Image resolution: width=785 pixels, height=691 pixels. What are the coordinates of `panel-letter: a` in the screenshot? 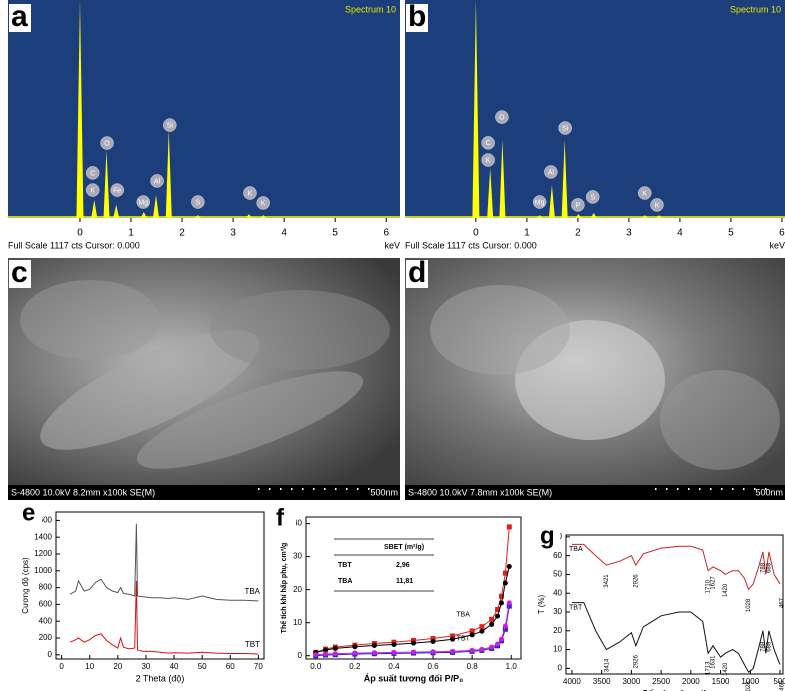 It's located at (19, 16).